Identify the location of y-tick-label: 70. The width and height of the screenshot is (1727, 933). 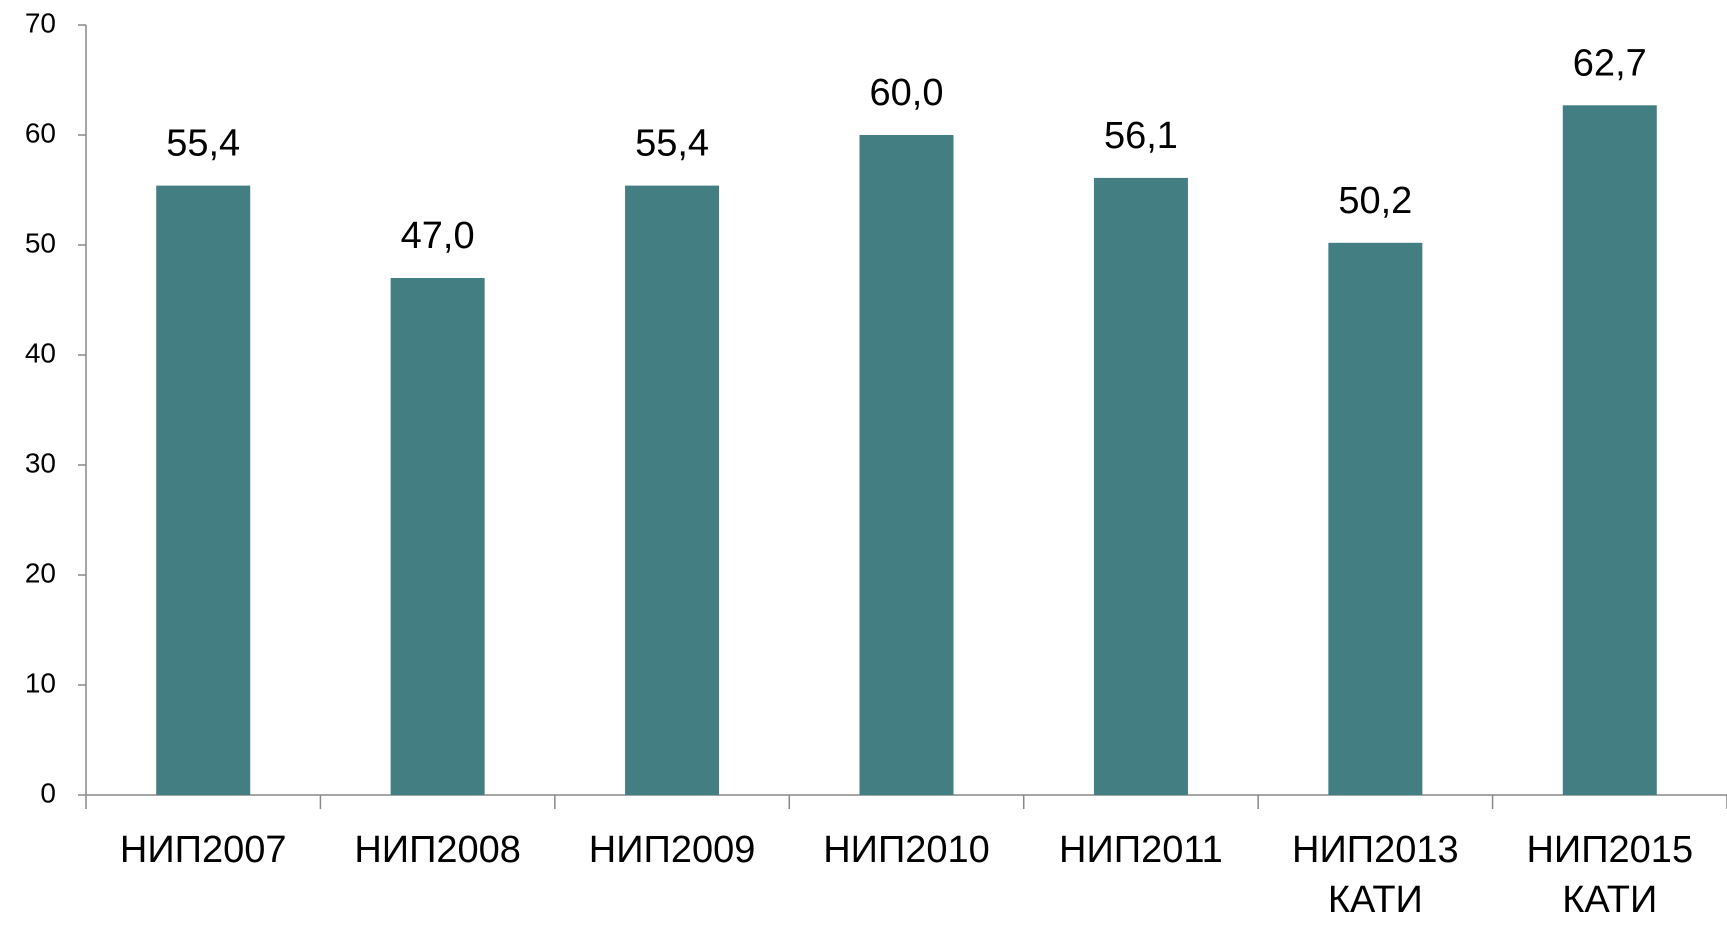
(40, 22).